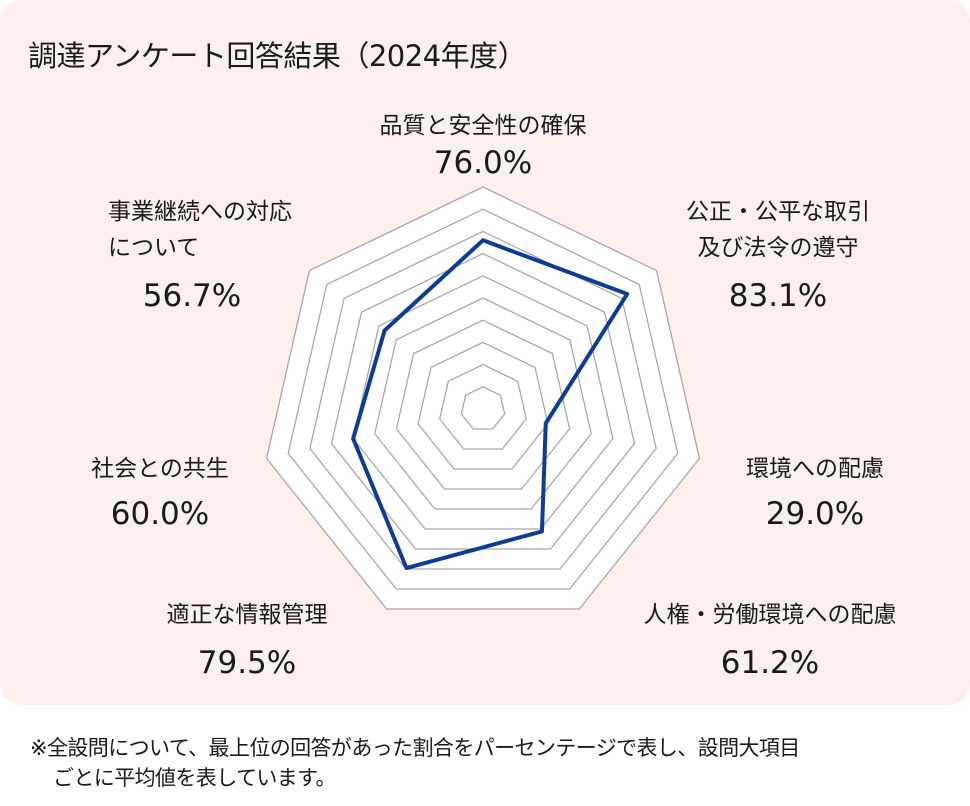 This screenshot has height=806, width=970. What do you see at coordinates (778, 296) in the screenshot?
I see `value-label-fair-trade: 83.1%` at bounding box center [778, 296].